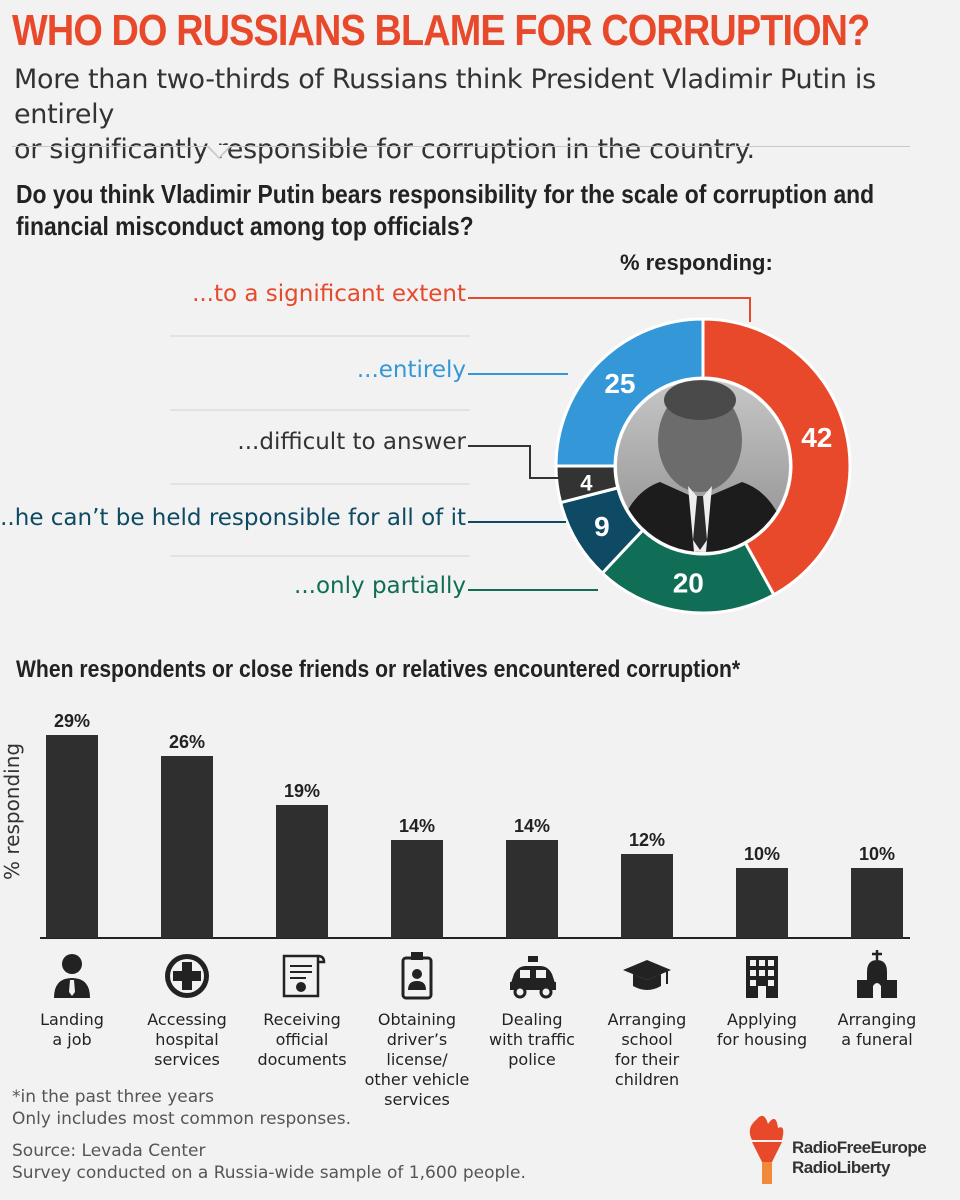 The image size is (960, 1200). What do you see at coordinates (647, 1079) in the screenshot?
I see `category-label-line: children` at bounding box center [647, 1079].